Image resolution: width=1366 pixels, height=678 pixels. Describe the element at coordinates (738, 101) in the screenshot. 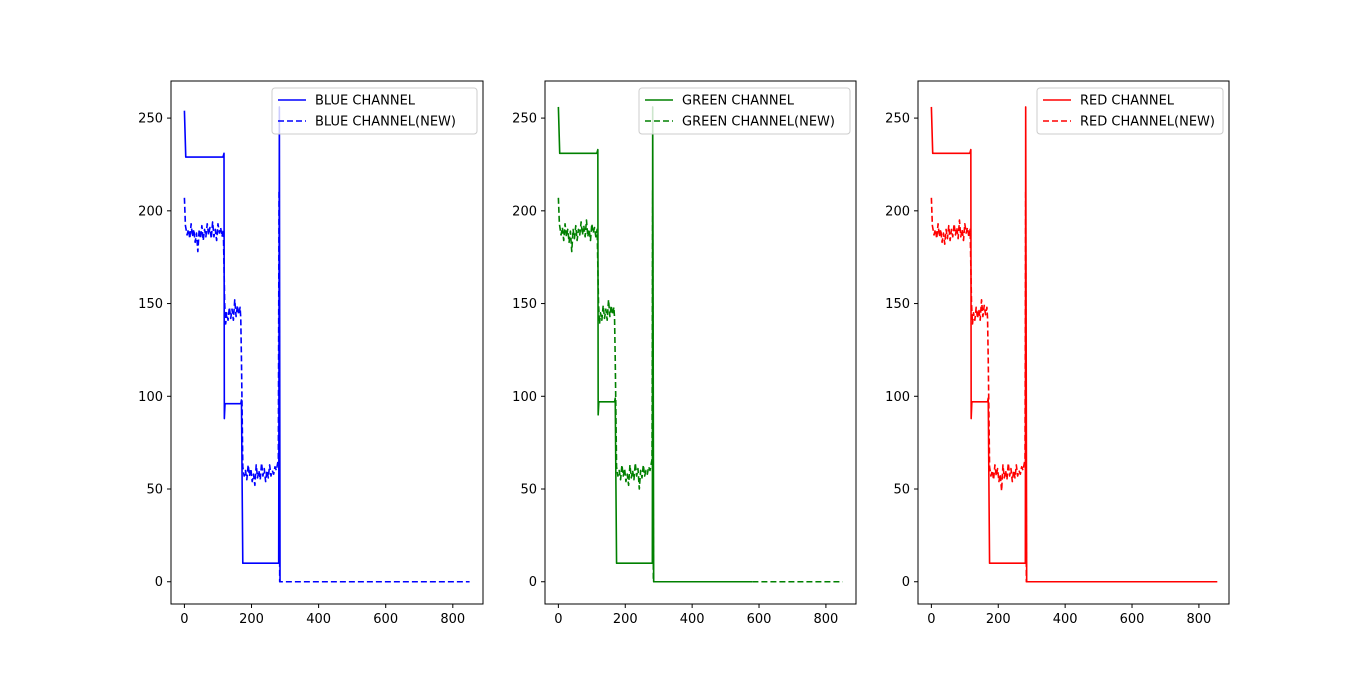

I see `legend-label: GREEN CHANNEL` at that location.